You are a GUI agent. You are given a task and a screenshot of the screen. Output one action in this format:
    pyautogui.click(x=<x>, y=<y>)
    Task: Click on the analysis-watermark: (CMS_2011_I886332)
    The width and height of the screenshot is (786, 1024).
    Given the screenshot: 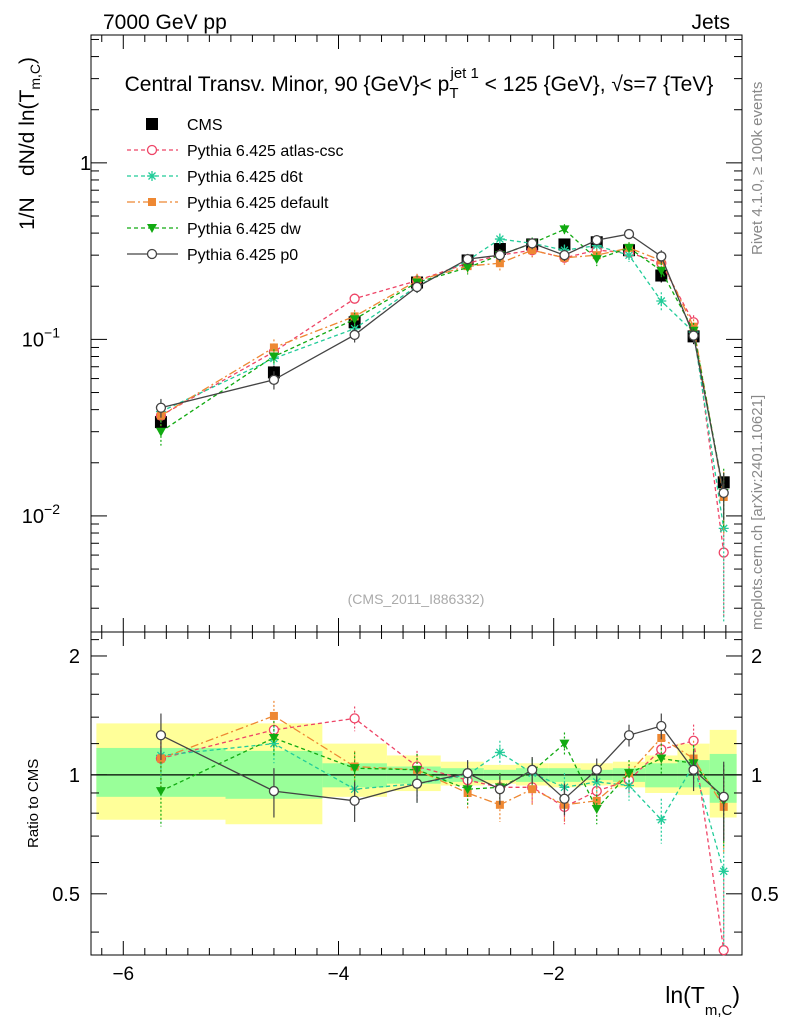 What is the action you would take?
    pyautogui.click(x=416, y=599)
    